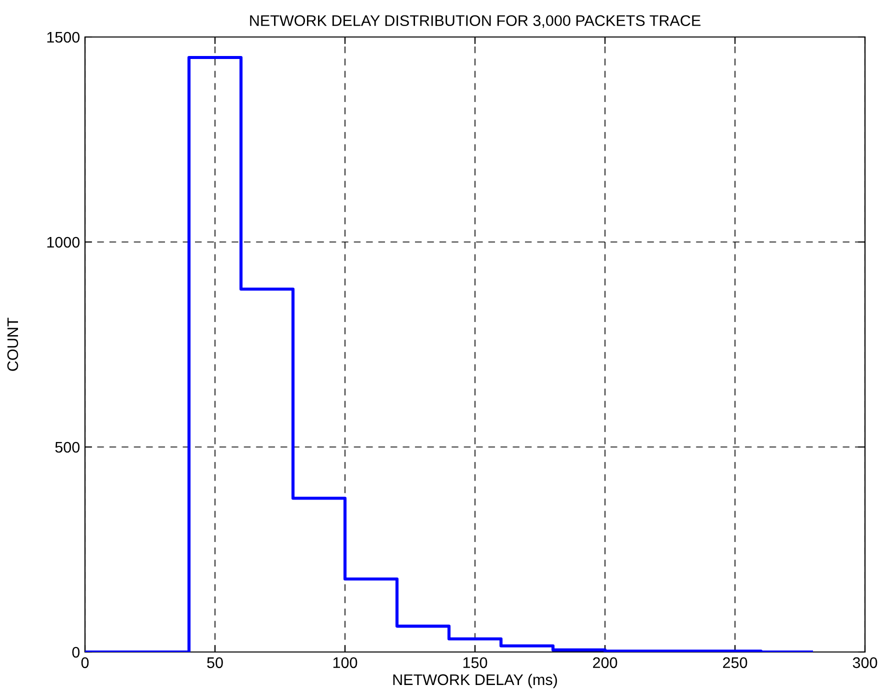 The width and height of the screenshot is (880, 700). What do you see at coordinates (475, 21) in the screenshot?
I see `chart-title: NETWORK DELAY DISTRIBUTION FOR 3,000 PACKETS TRACE` at bounding box center [475, 21].